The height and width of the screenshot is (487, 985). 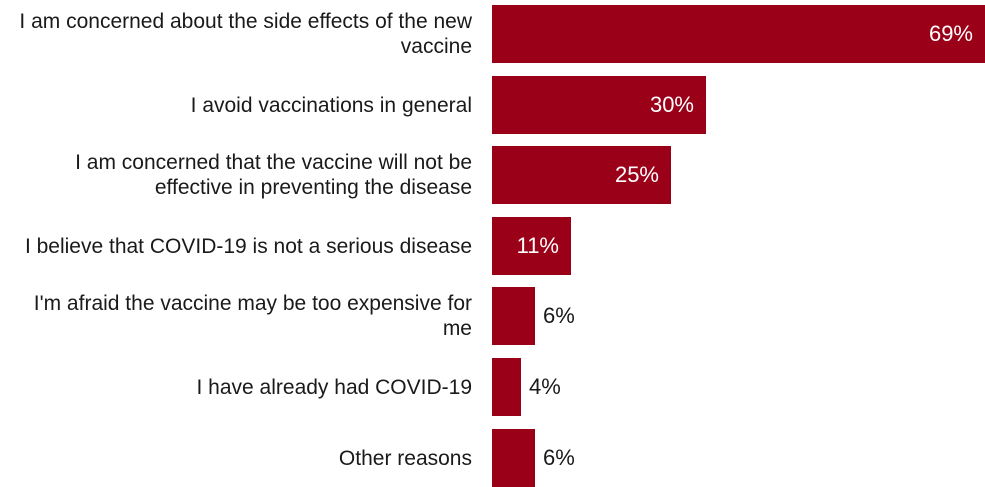 I want to click on bar-row: I avoid vaccinations in general 30%, so click(x=492, y=105).